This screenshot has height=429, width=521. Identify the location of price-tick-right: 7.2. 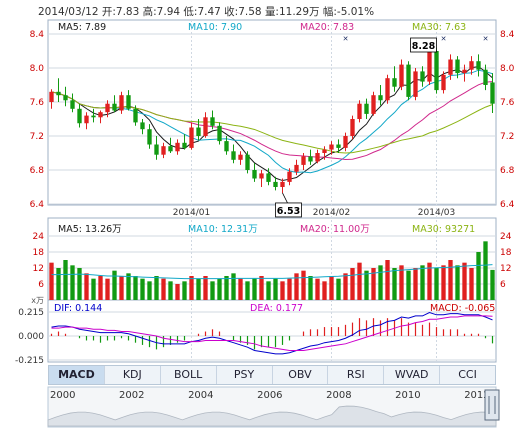
(507, 137).